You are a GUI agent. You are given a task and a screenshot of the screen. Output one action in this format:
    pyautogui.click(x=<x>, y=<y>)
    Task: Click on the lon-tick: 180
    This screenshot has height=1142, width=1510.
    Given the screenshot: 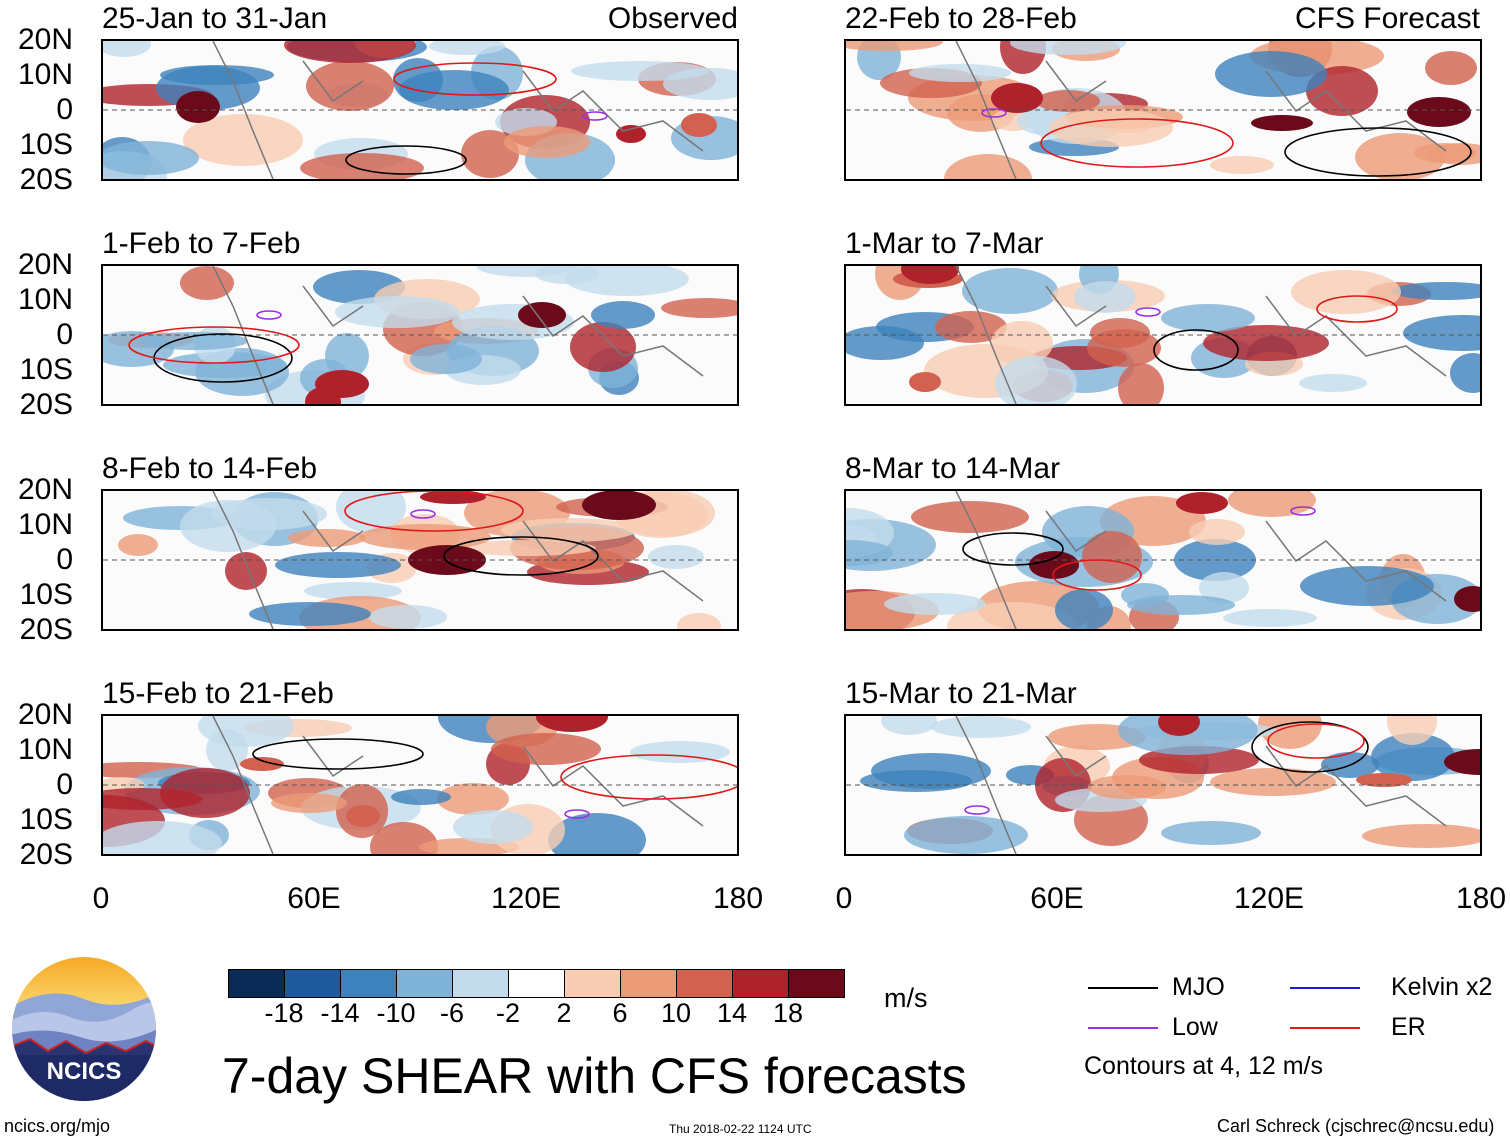 What is the action you would take?
    pyautogui.click(x=1481, y=898)
    